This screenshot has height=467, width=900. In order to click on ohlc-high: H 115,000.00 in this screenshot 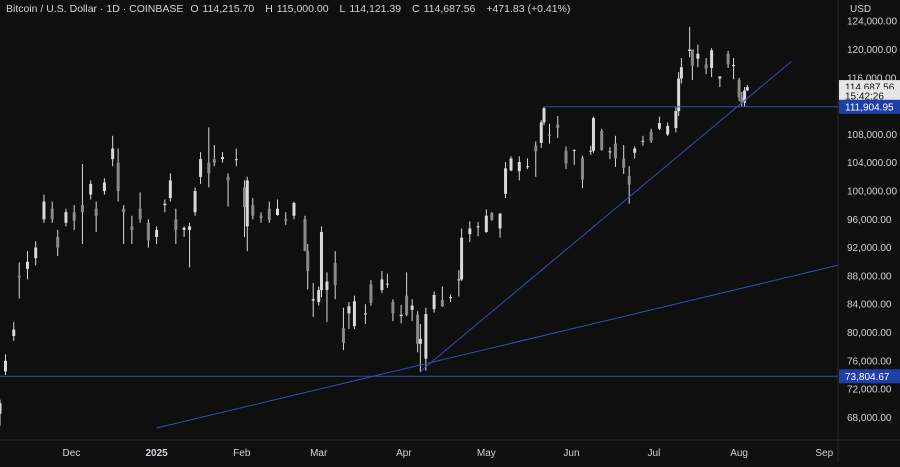, I will do `click(298, 9)`.